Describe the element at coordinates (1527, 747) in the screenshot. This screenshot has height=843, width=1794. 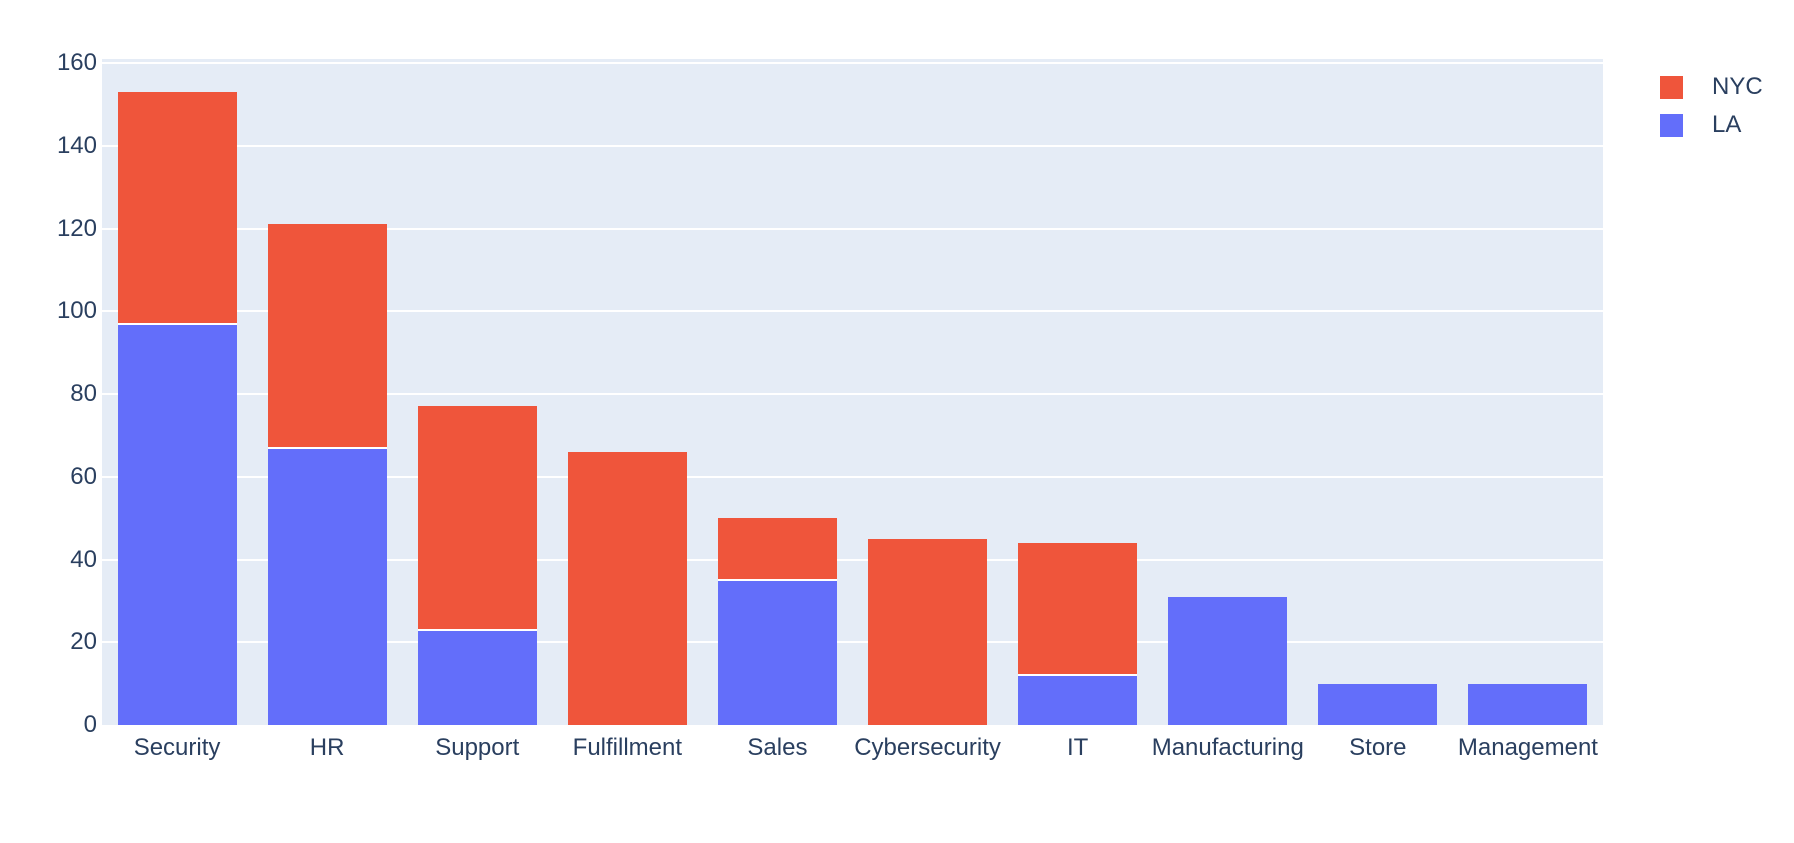
I see `x-tick-label-management: Management` at that location.